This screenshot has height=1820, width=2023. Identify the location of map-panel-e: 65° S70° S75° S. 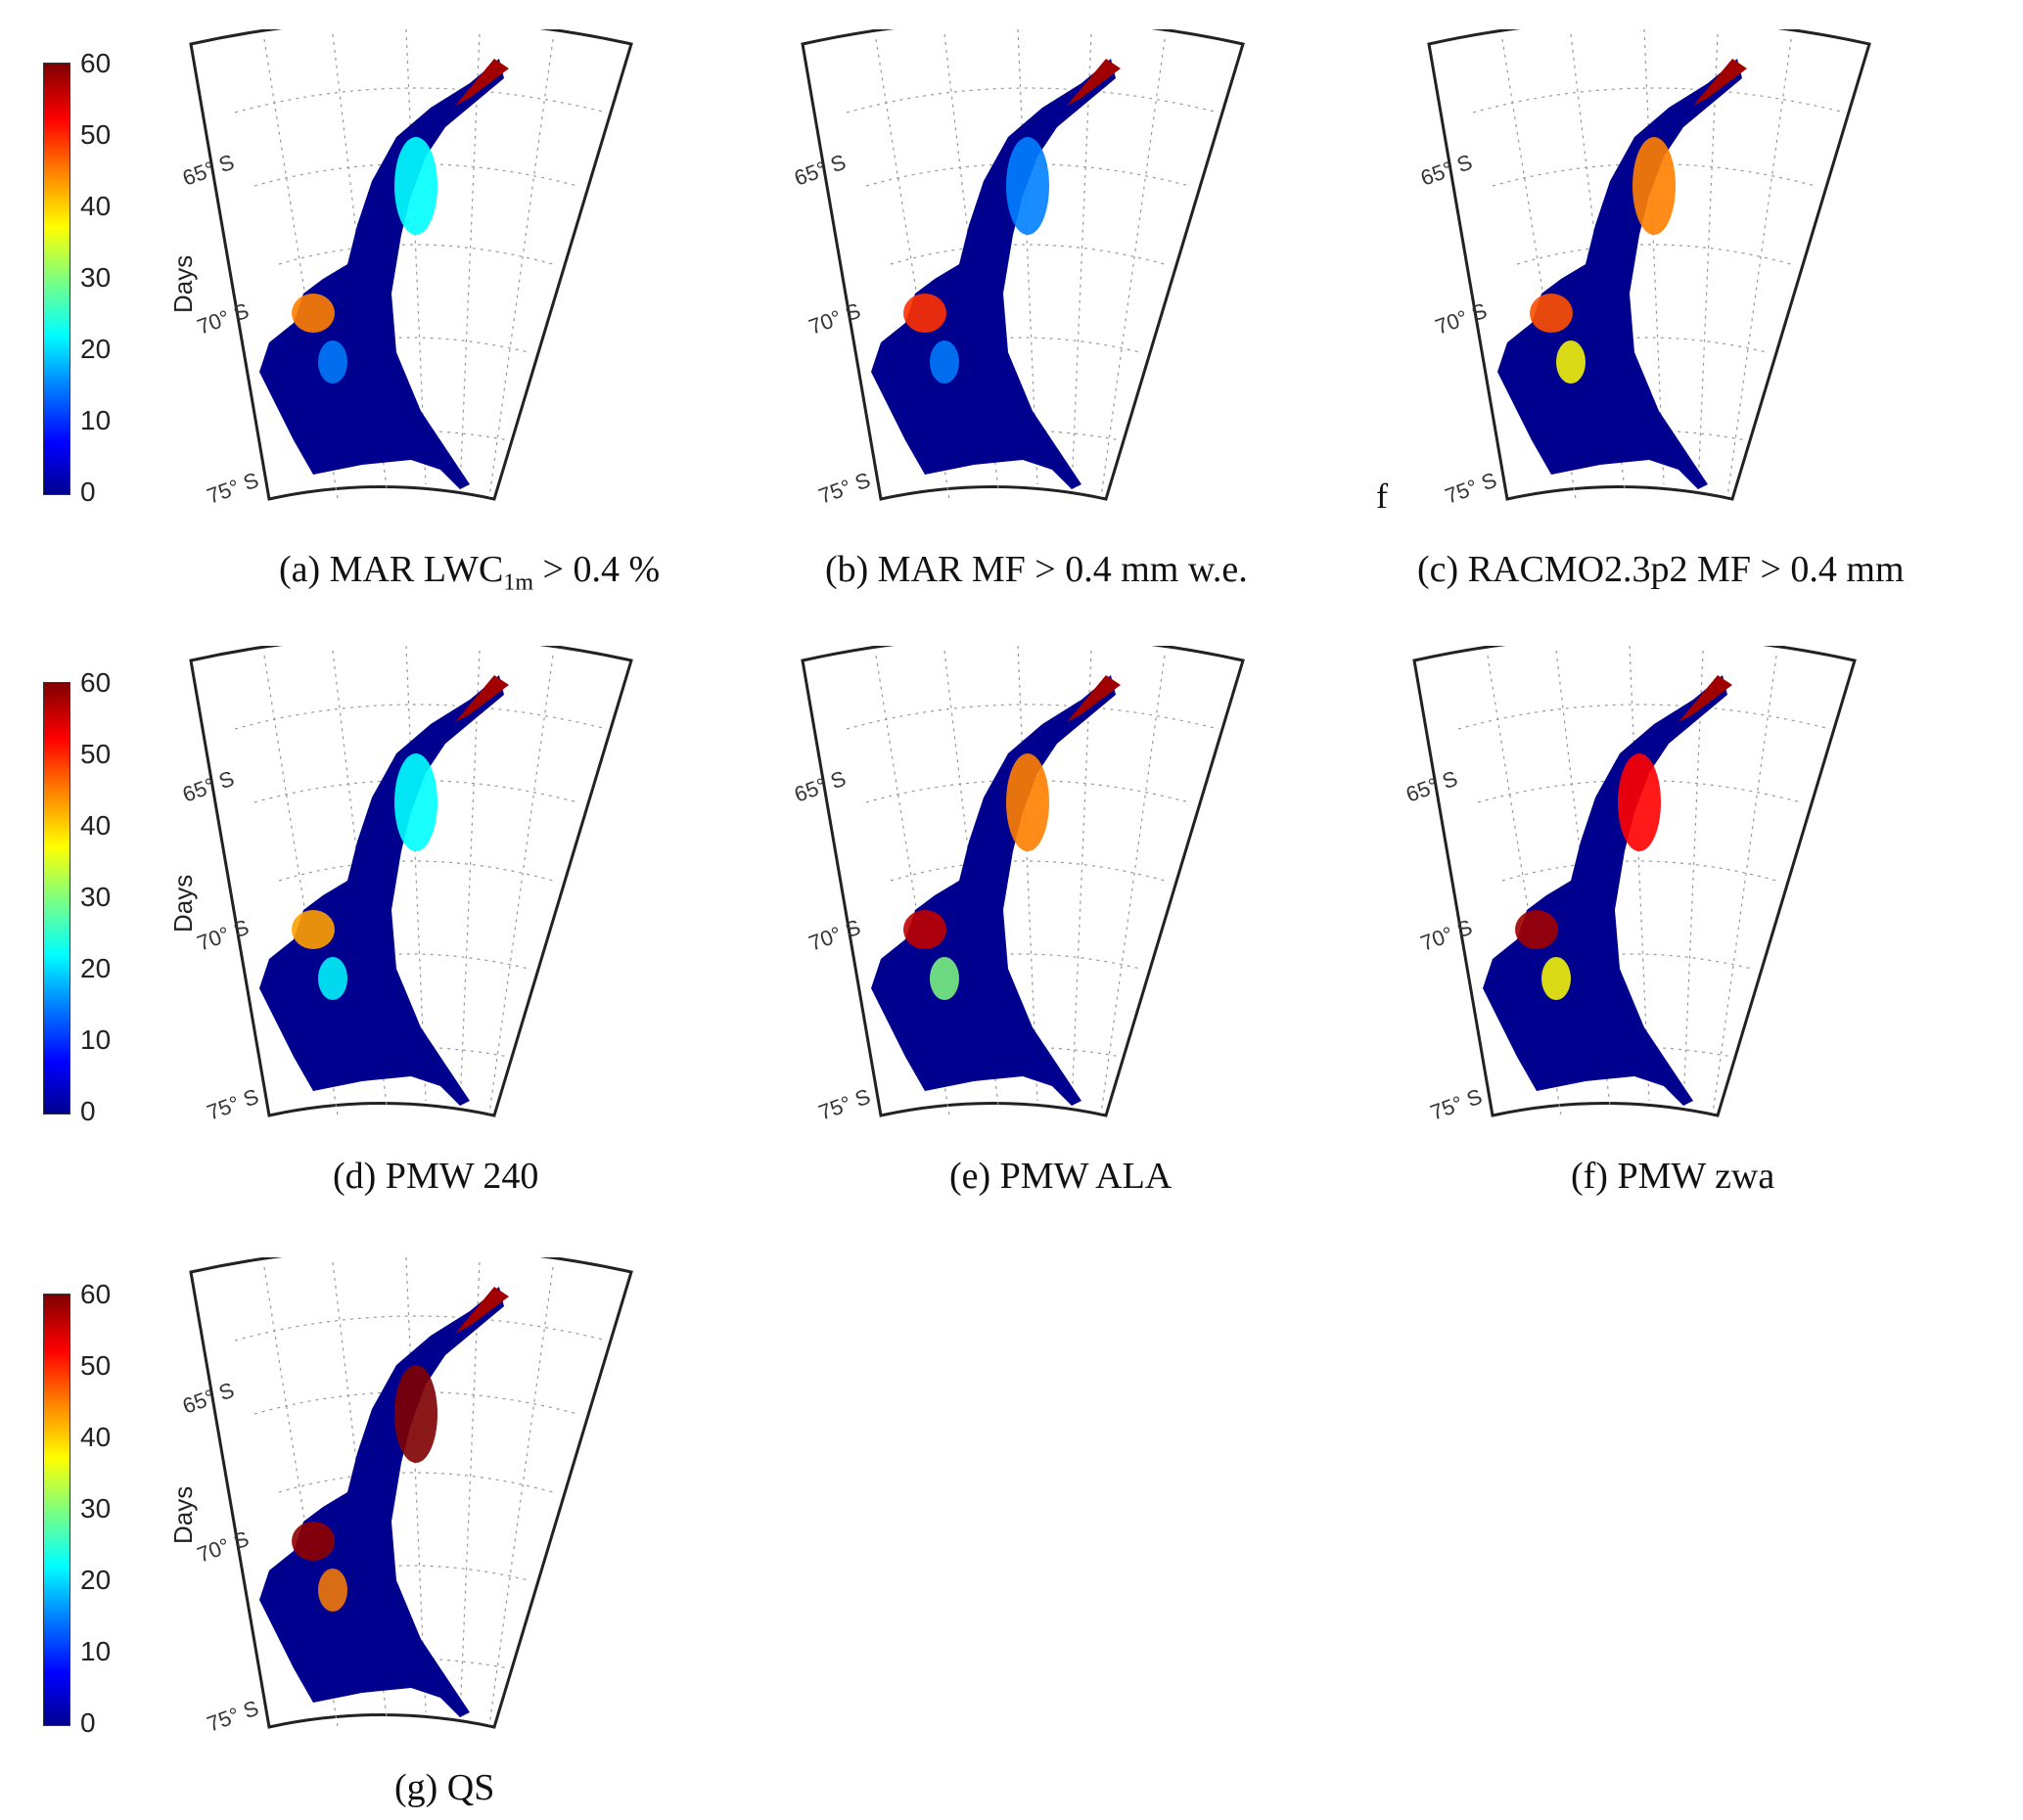
(1018, 885).